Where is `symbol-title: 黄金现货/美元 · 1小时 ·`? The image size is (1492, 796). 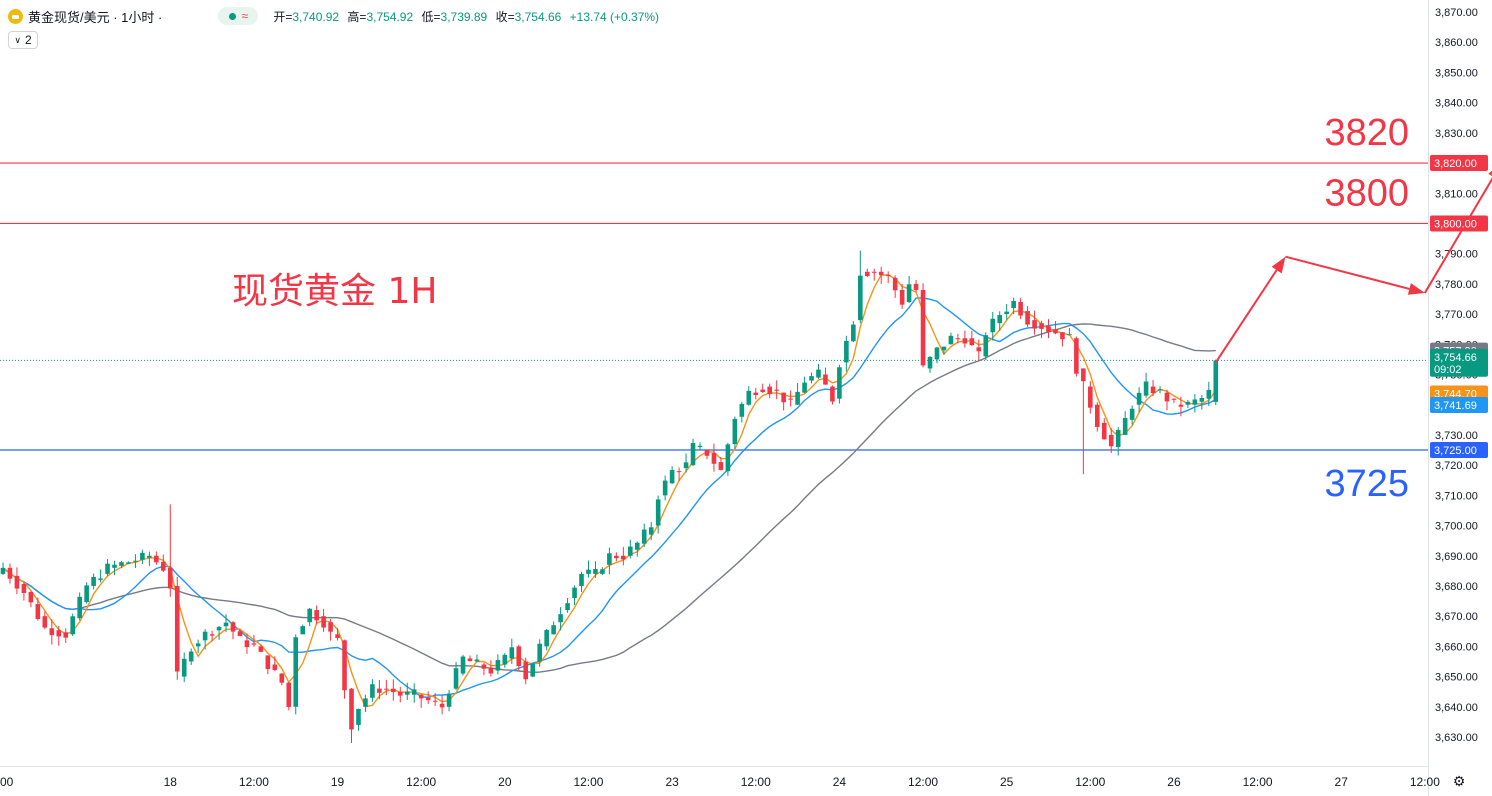
symbol-title: 黄金现货/美元 · 1小时 · is located at coordinates (95, 17).